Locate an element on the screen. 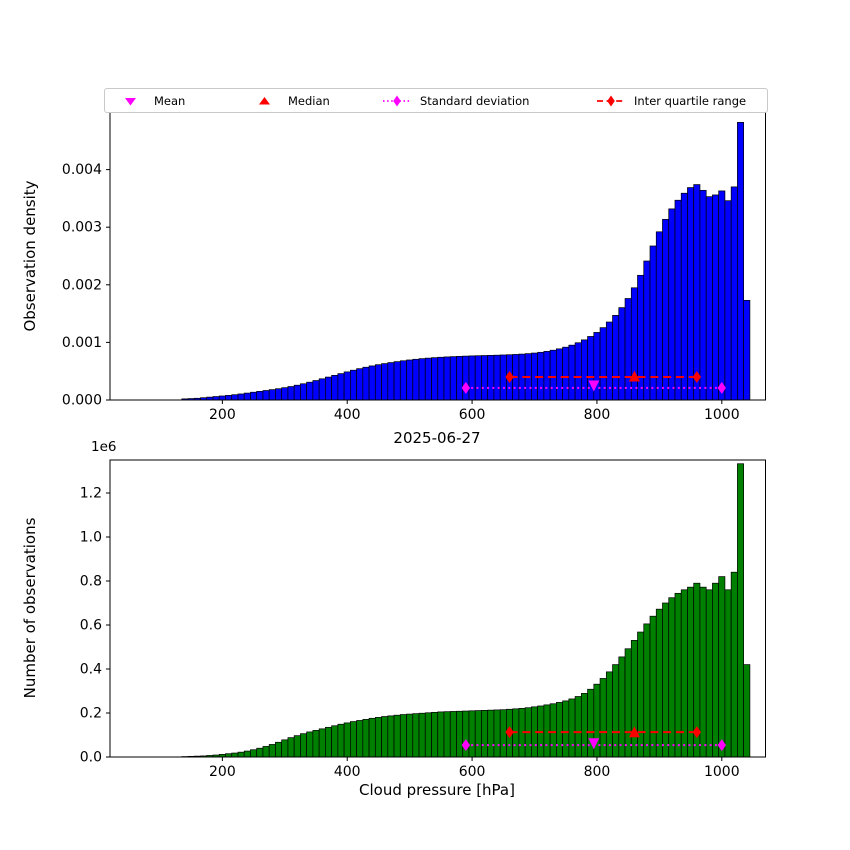 Image resolution: width=850 pixels, height=850 pixels. y-tick-label: 0.002 is located at coordinates (82, 285).